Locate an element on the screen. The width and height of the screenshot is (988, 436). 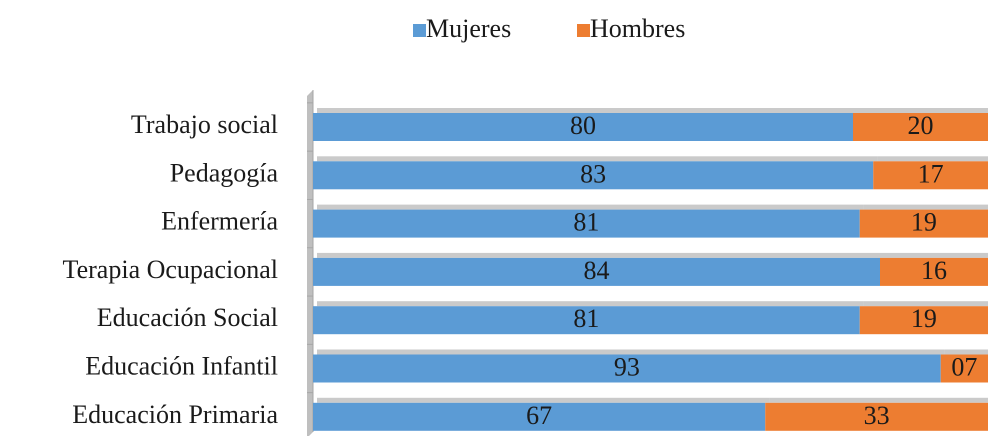
y-tick-label: Educación Primaria is located at coordinates (175, 414).